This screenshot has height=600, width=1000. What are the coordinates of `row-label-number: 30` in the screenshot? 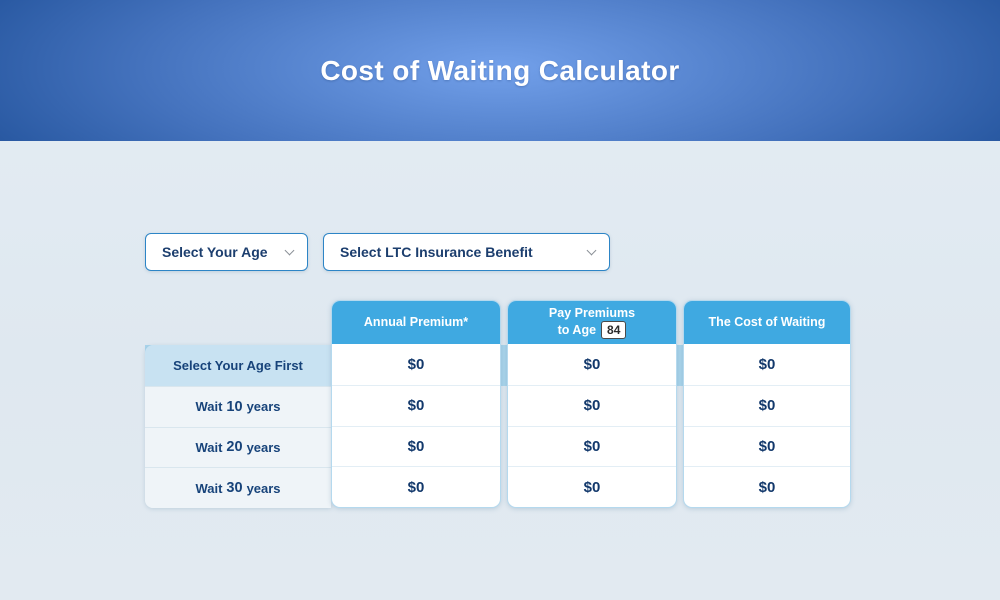 It's located at (234, 488).